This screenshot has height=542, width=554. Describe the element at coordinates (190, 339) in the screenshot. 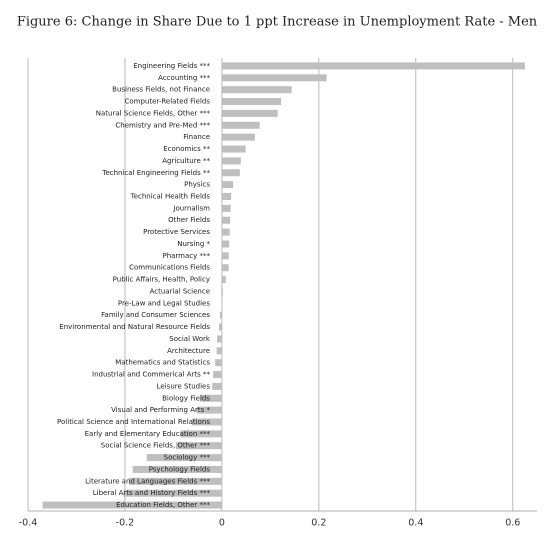

I see `category-label: Social Work` at that location.